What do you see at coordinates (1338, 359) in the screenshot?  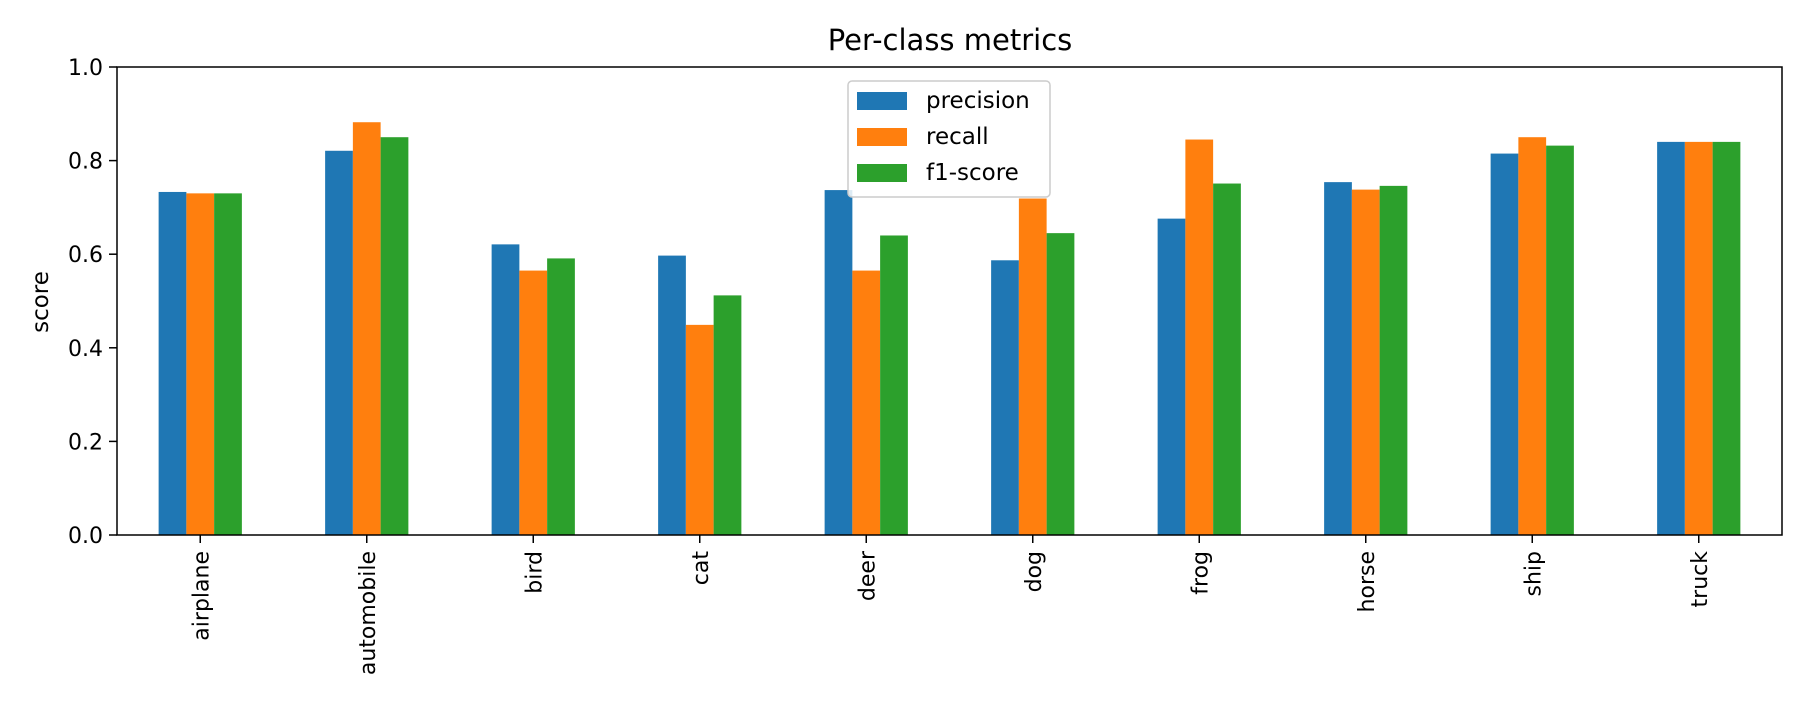 I see `bar-precision-horse` at bounding box center [1338, 359].